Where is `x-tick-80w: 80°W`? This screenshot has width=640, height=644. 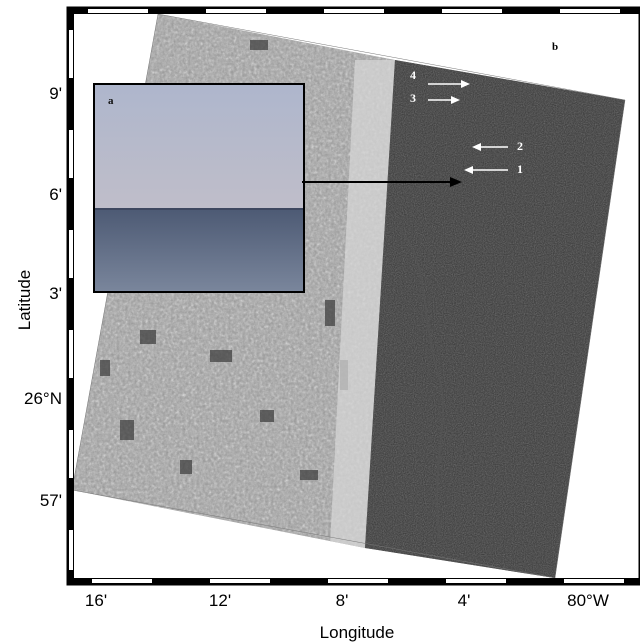
x-tick-80w: 80°W is located at coordinates (588, 600).